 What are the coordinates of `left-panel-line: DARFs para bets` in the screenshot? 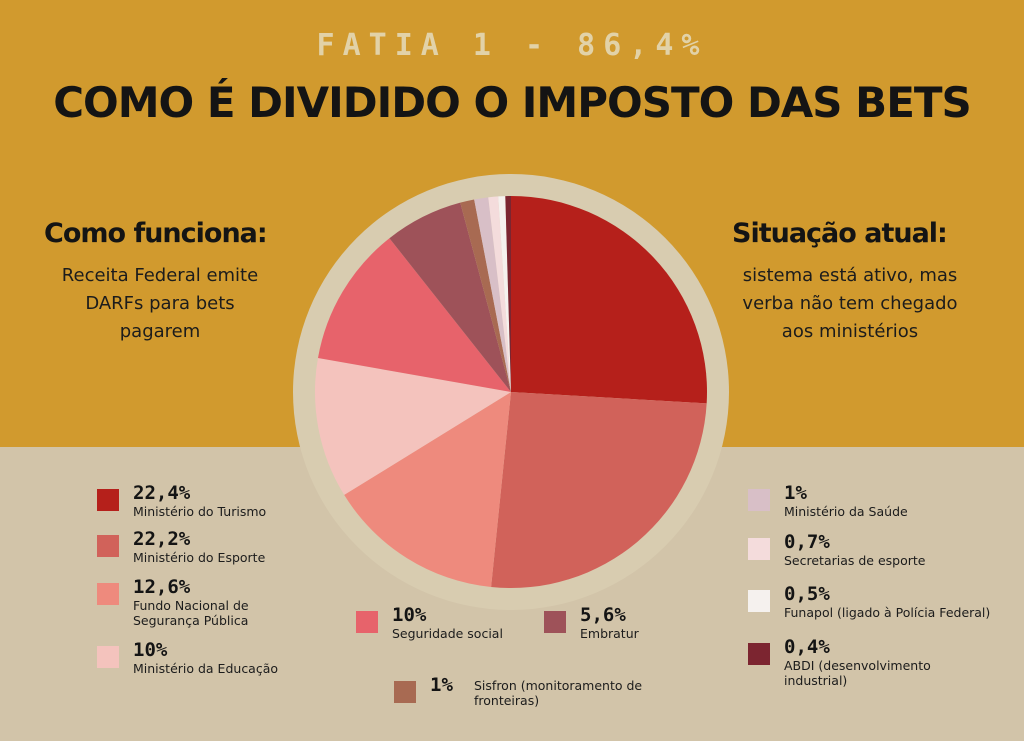 It's located at (160, 303).